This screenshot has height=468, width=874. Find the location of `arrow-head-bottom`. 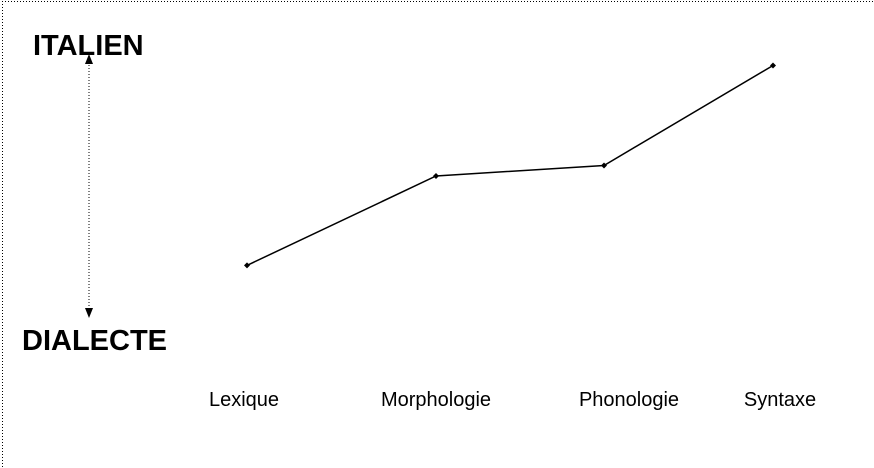

arrow-head-bottom is located at coordinates (89, 313).